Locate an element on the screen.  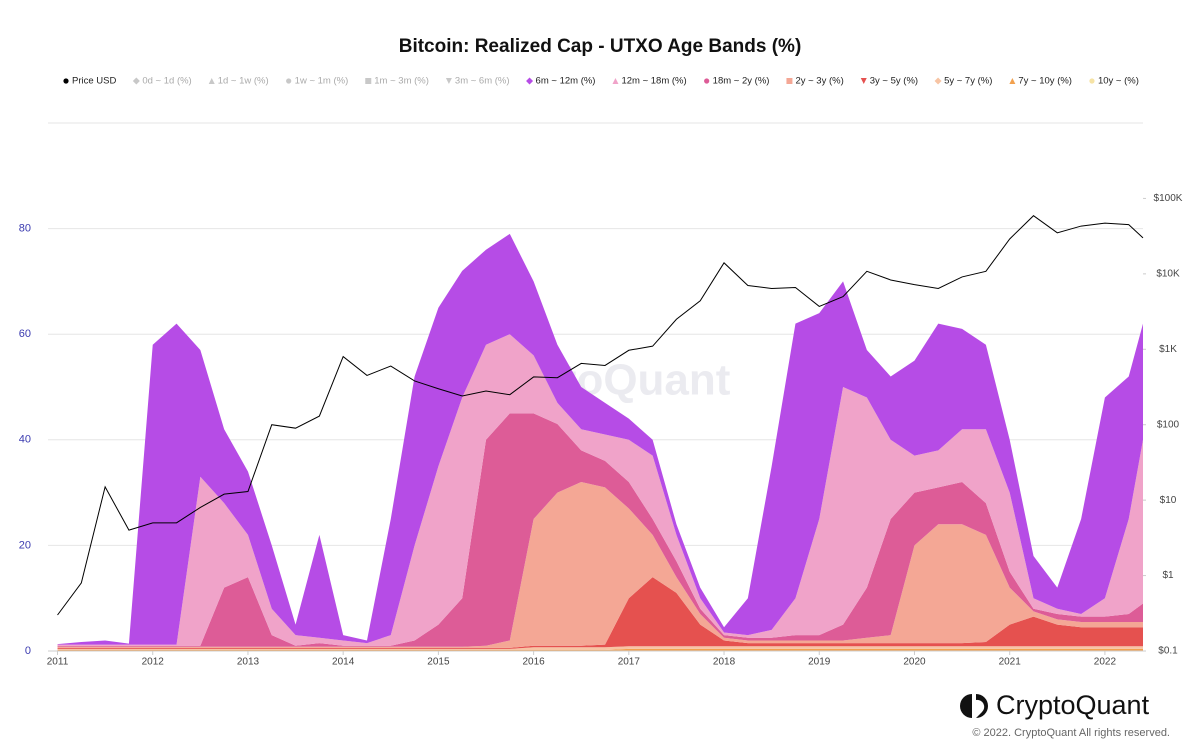
legend-item: 2y ~ 3y (%) is located at coordinates (815, 81).